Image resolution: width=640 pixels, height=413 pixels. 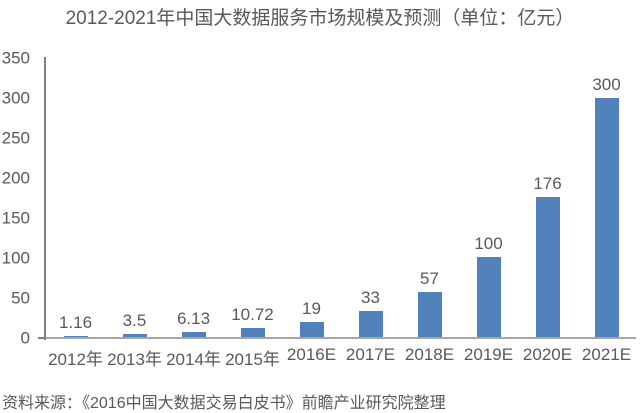 I want to click on bar-group-2016e: 19, so click(x=311, y=197).